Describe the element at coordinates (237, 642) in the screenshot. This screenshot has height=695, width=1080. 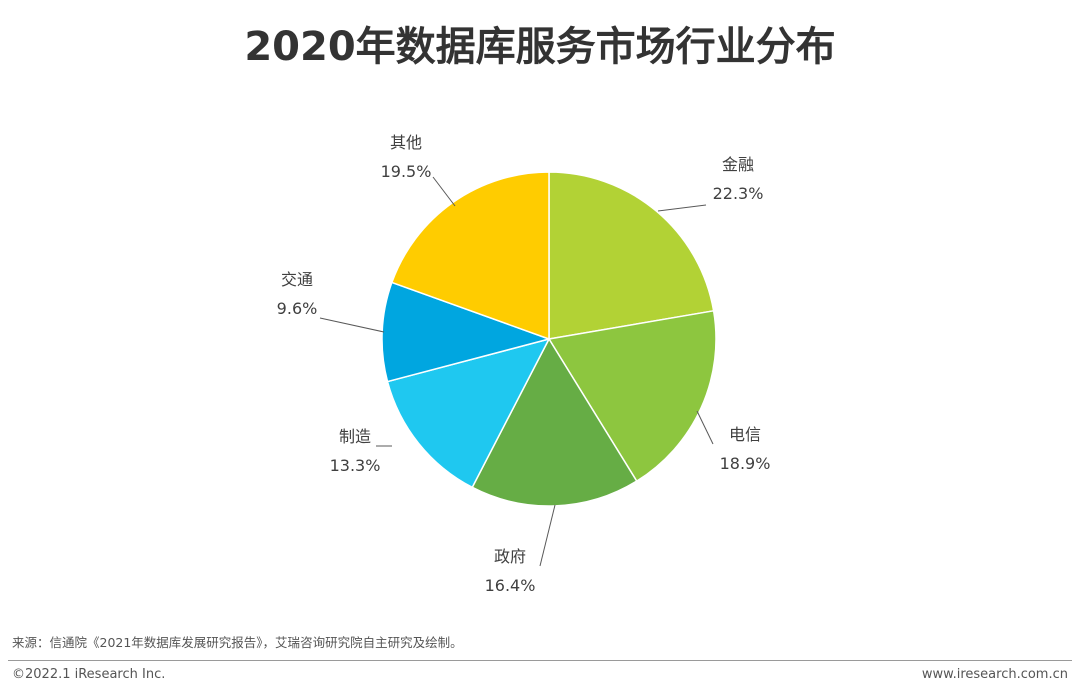
I see `source-note: 来源：信通院《2021年数据库发展研究报告》，艾瑞咨询研究院自主研究及绘制。` at that location.